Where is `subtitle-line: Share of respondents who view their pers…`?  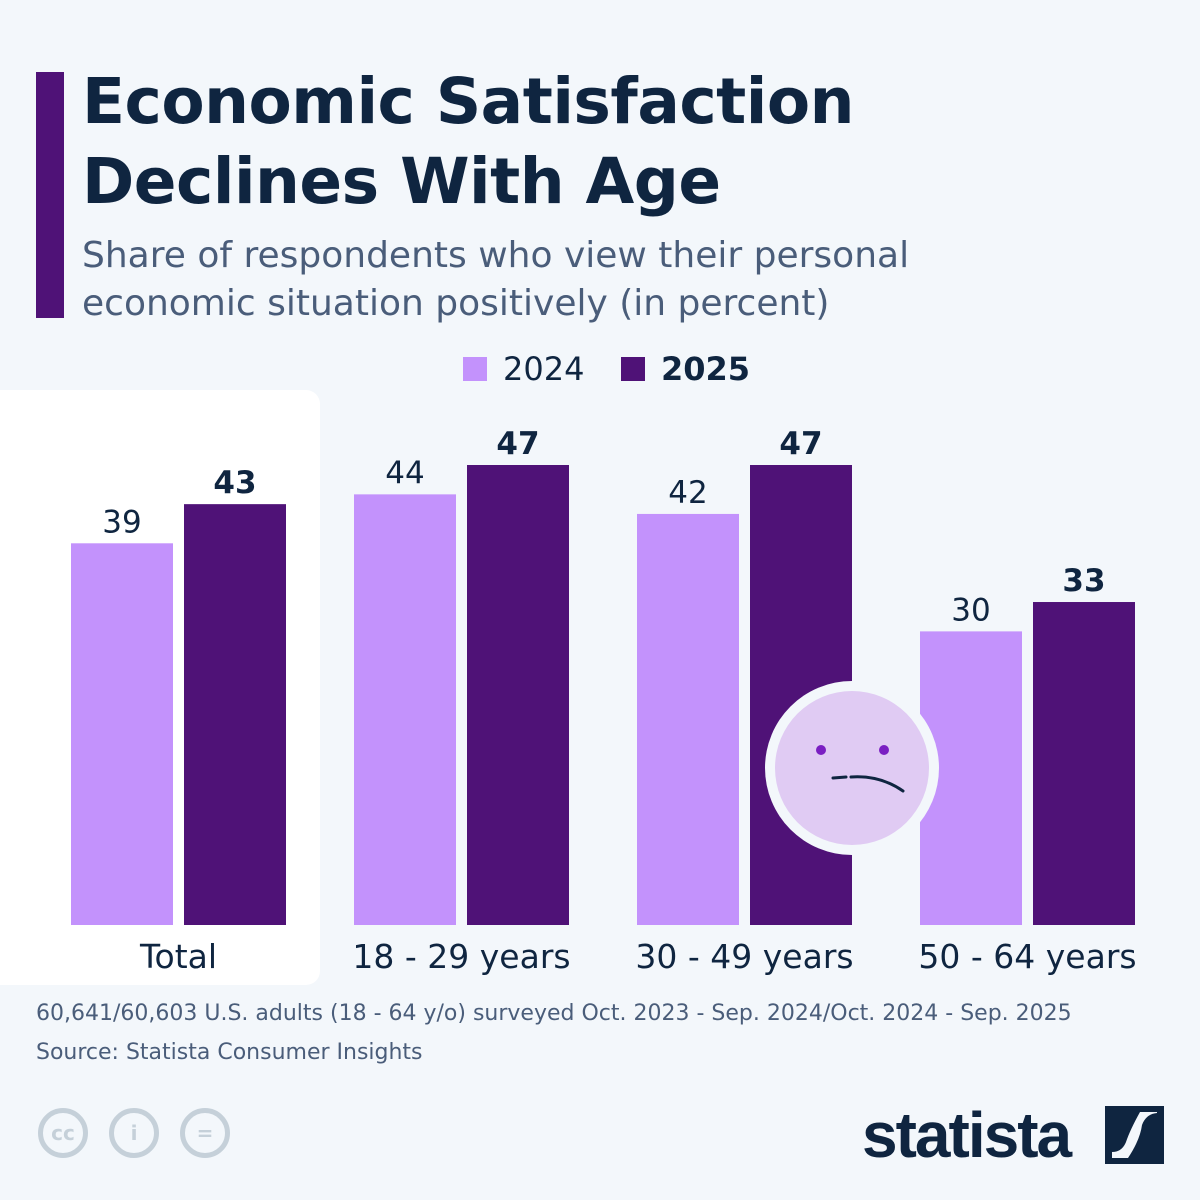
subtitle-line: Share of respondents who view their pers… is located at coordinates (496, 255).